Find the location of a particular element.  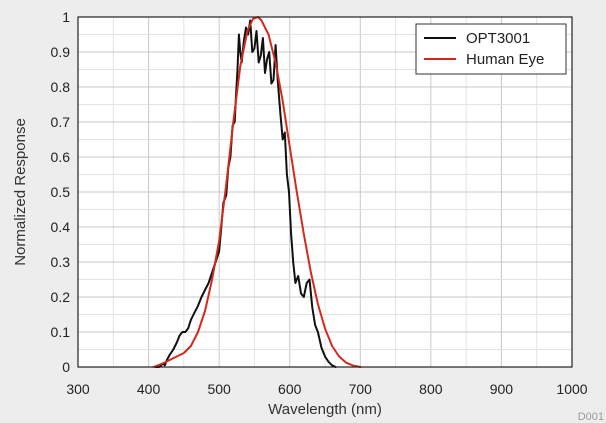

y-tick-label: 0.1 is located at coordinates (61, 332).